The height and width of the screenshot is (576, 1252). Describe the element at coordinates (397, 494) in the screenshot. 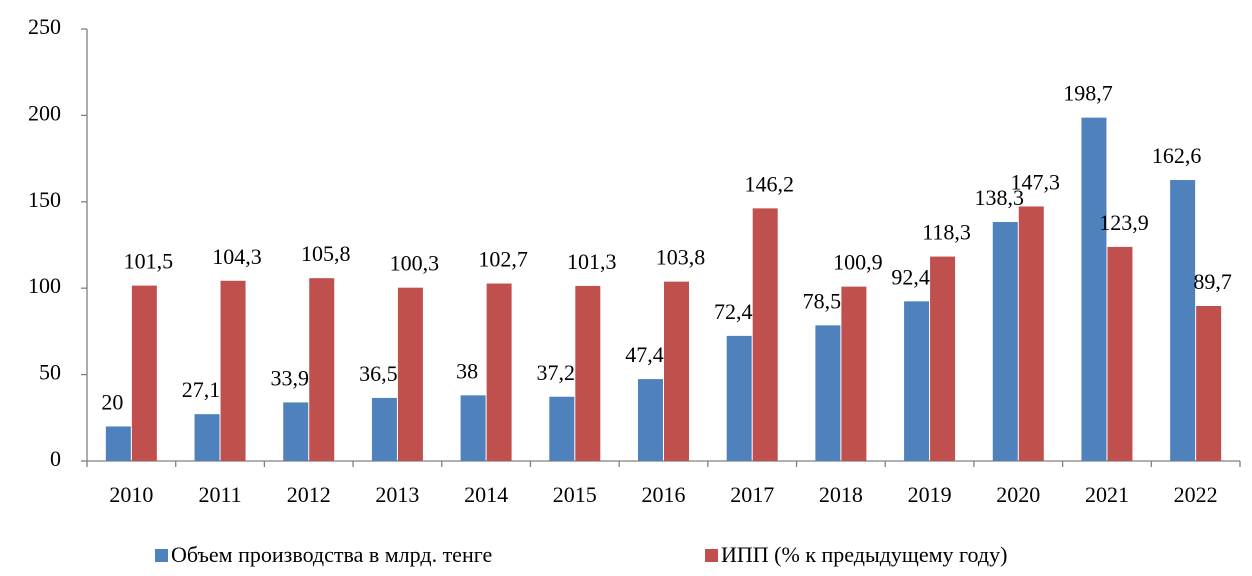

I see `x-tick-label: 2013` at that location.